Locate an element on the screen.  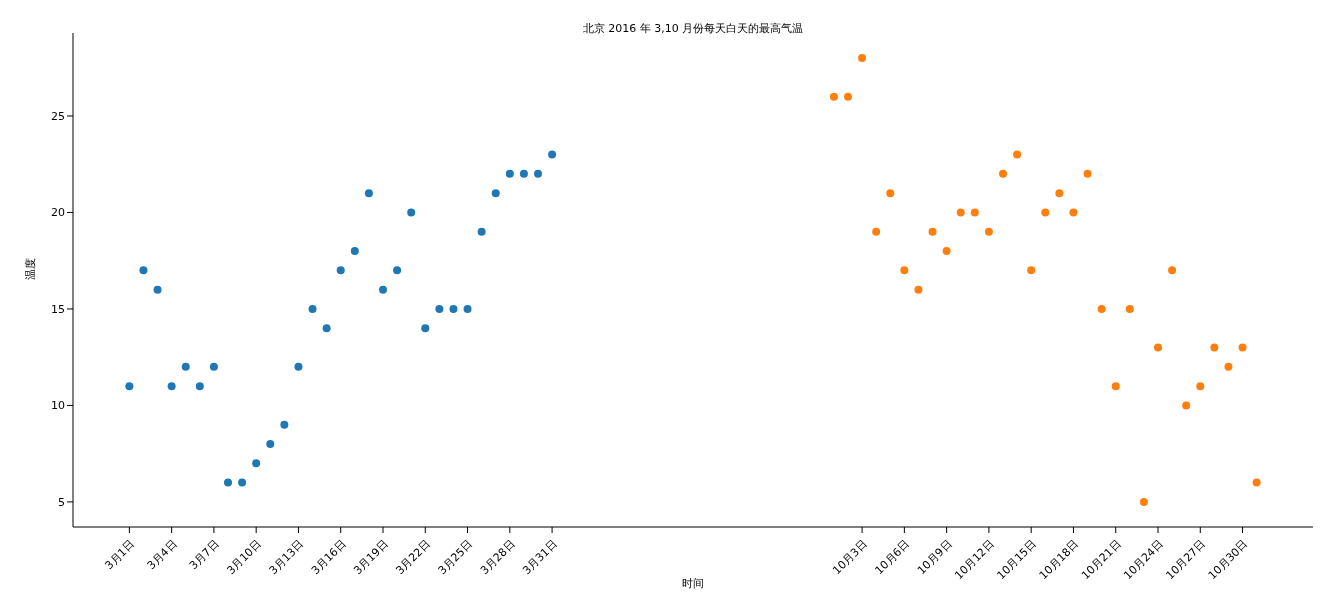
x-axis-title: 时间 is located at coordinates (693, 583).